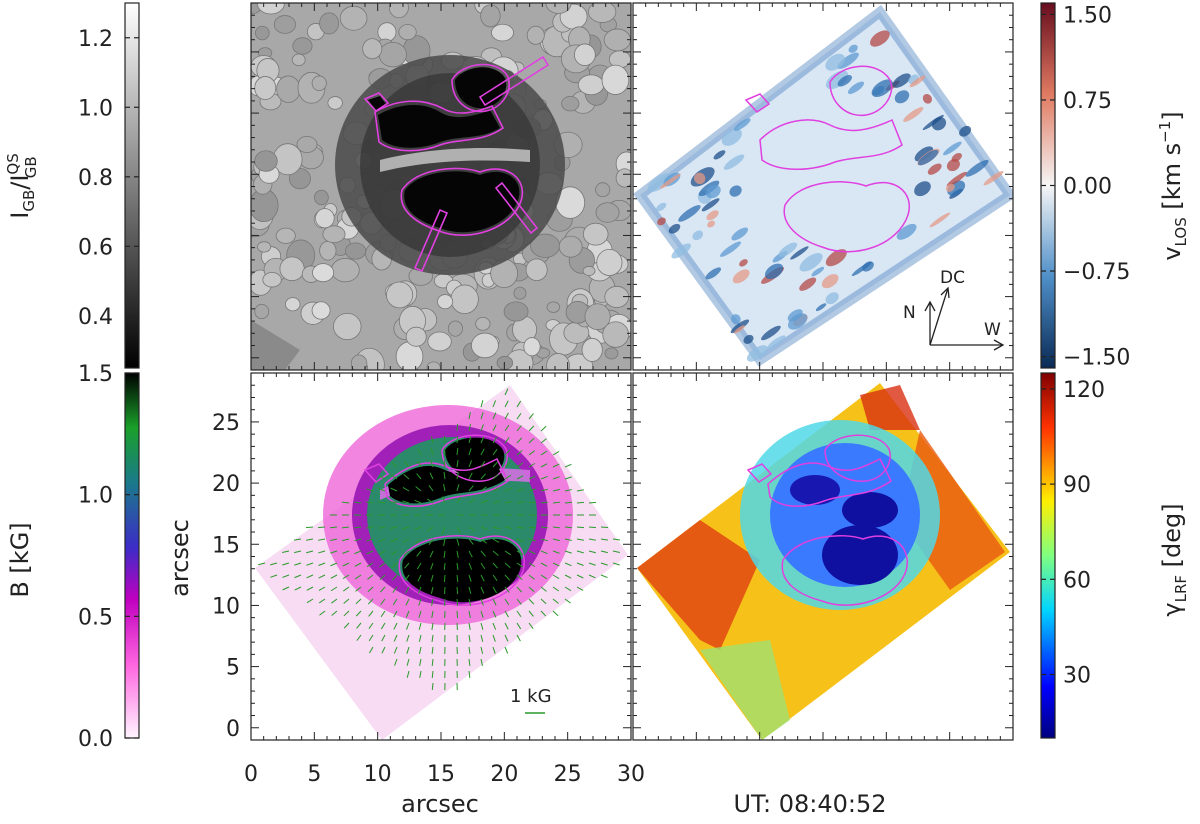 Image resolution: width=1200 pixels, height=824 pixels. Describe the element at coordinates (443, 149) in the screenshot. I see `umbra-contours` at that location.